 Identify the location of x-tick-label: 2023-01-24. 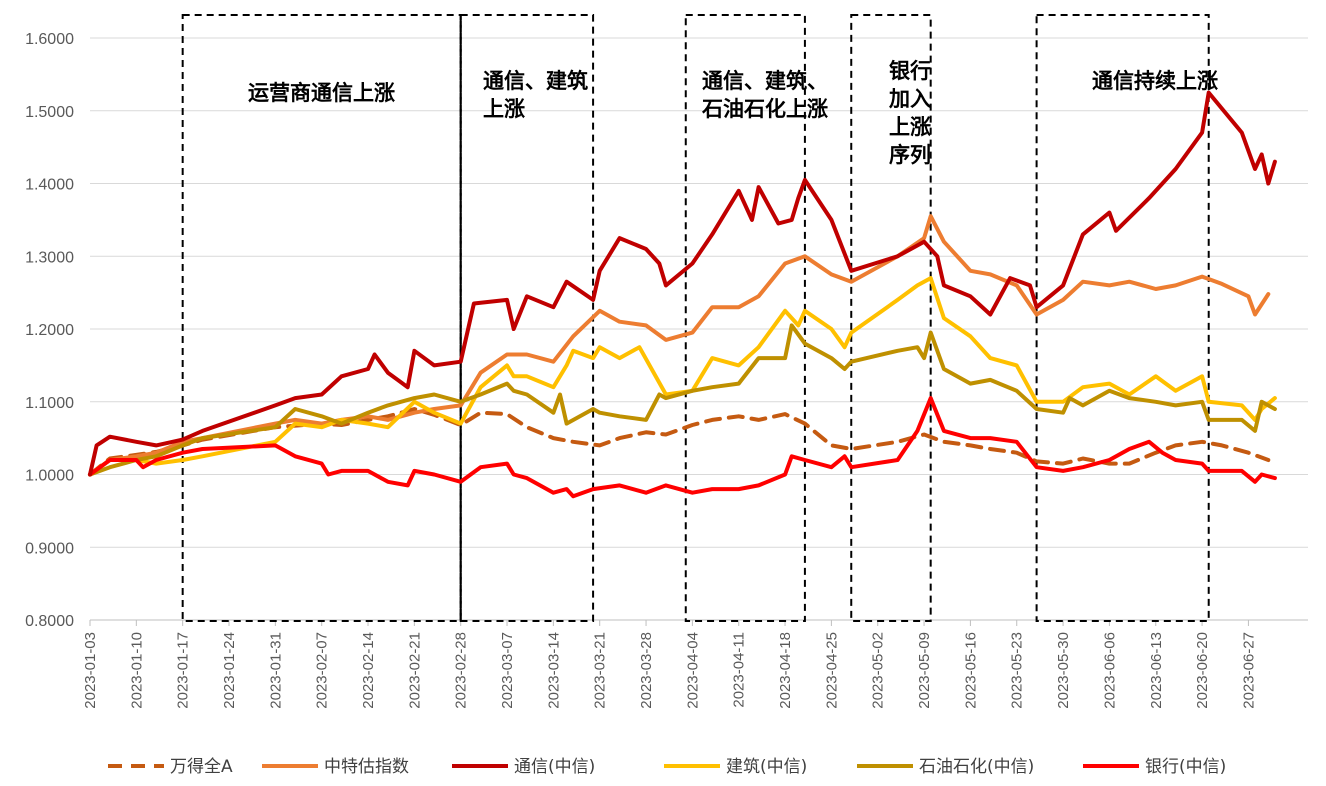
(229, 670).